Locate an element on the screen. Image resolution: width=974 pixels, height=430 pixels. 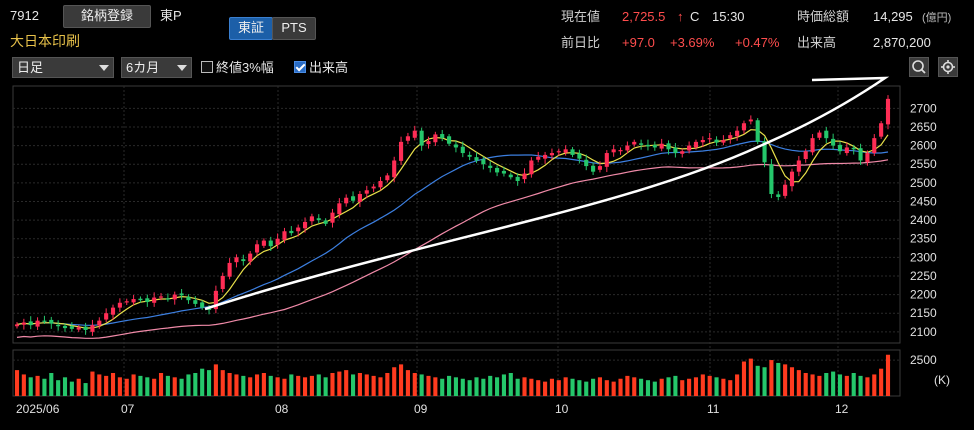
x-tick-label: 07 is located at coordinates (128, 409).